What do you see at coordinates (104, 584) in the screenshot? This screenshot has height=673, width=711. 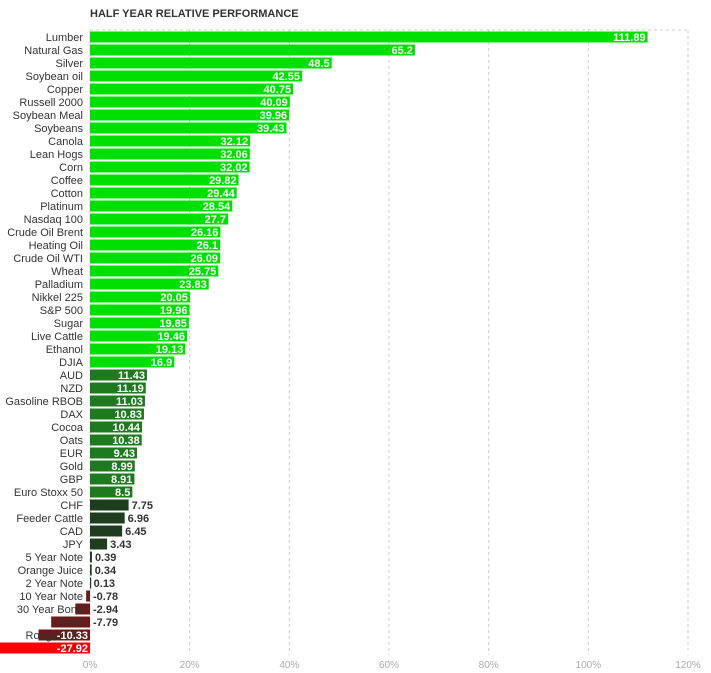 I see `value-label: 0.13` at bounding box center [104, 584].